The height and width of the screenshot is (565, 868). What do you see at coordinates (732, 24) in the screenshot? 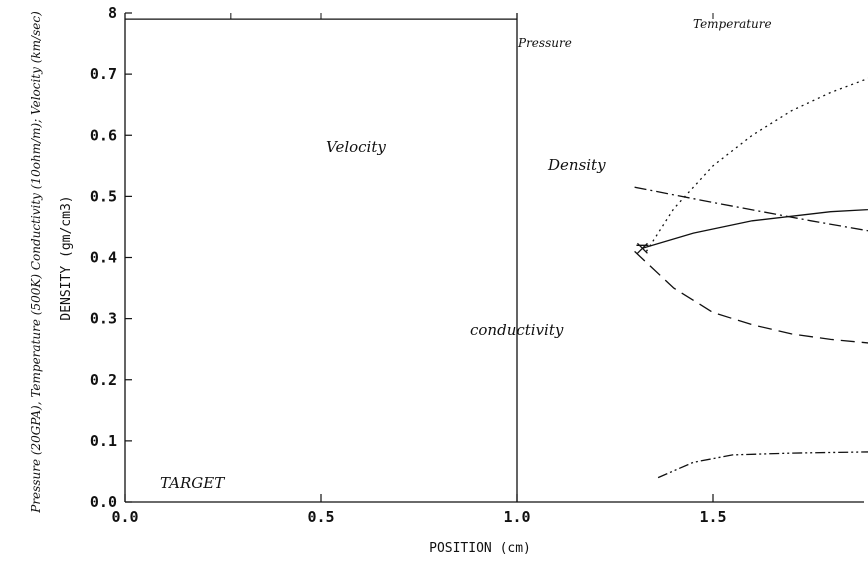
I see `temperature-label: Temperature` at bounding box center [732, 24].